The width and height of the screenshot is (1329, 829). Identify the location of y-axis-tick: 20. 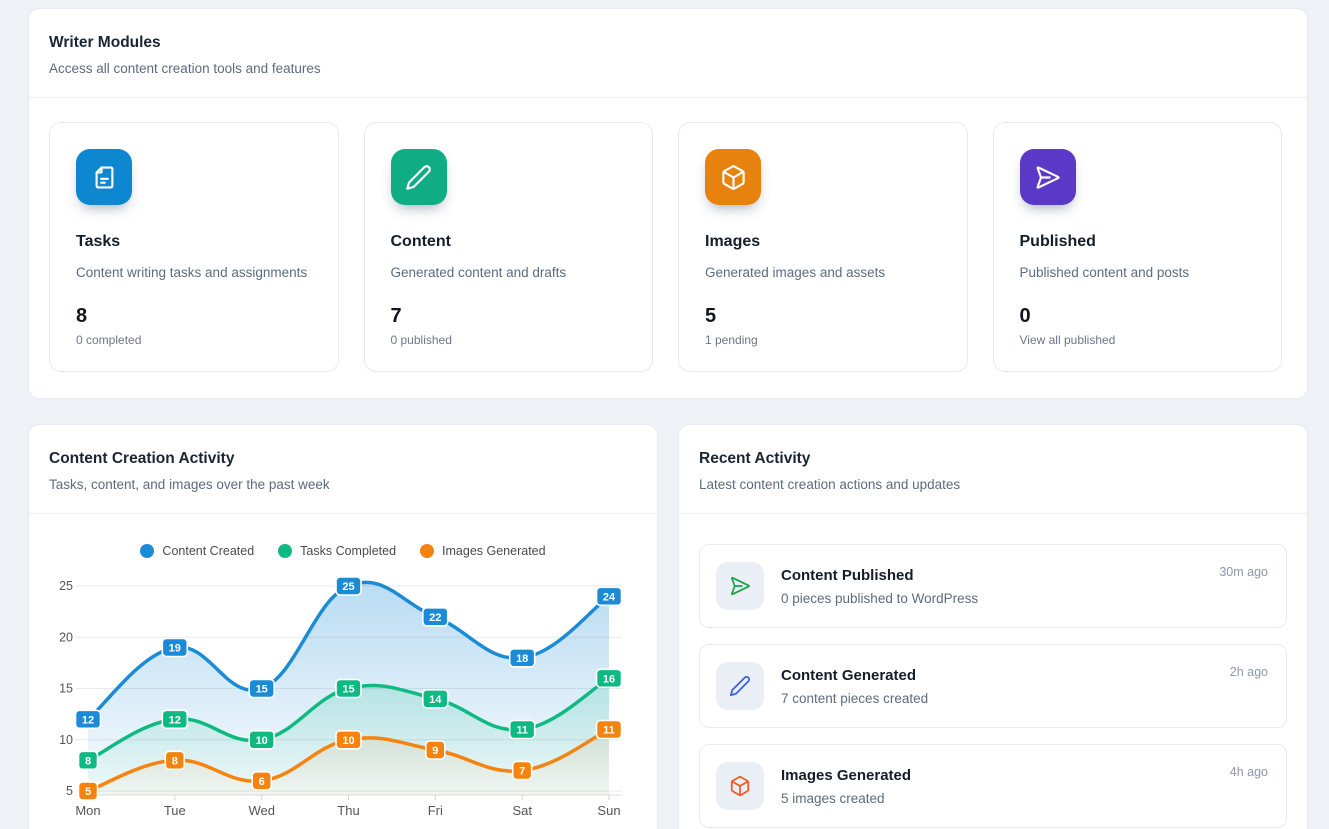
(66, 638).